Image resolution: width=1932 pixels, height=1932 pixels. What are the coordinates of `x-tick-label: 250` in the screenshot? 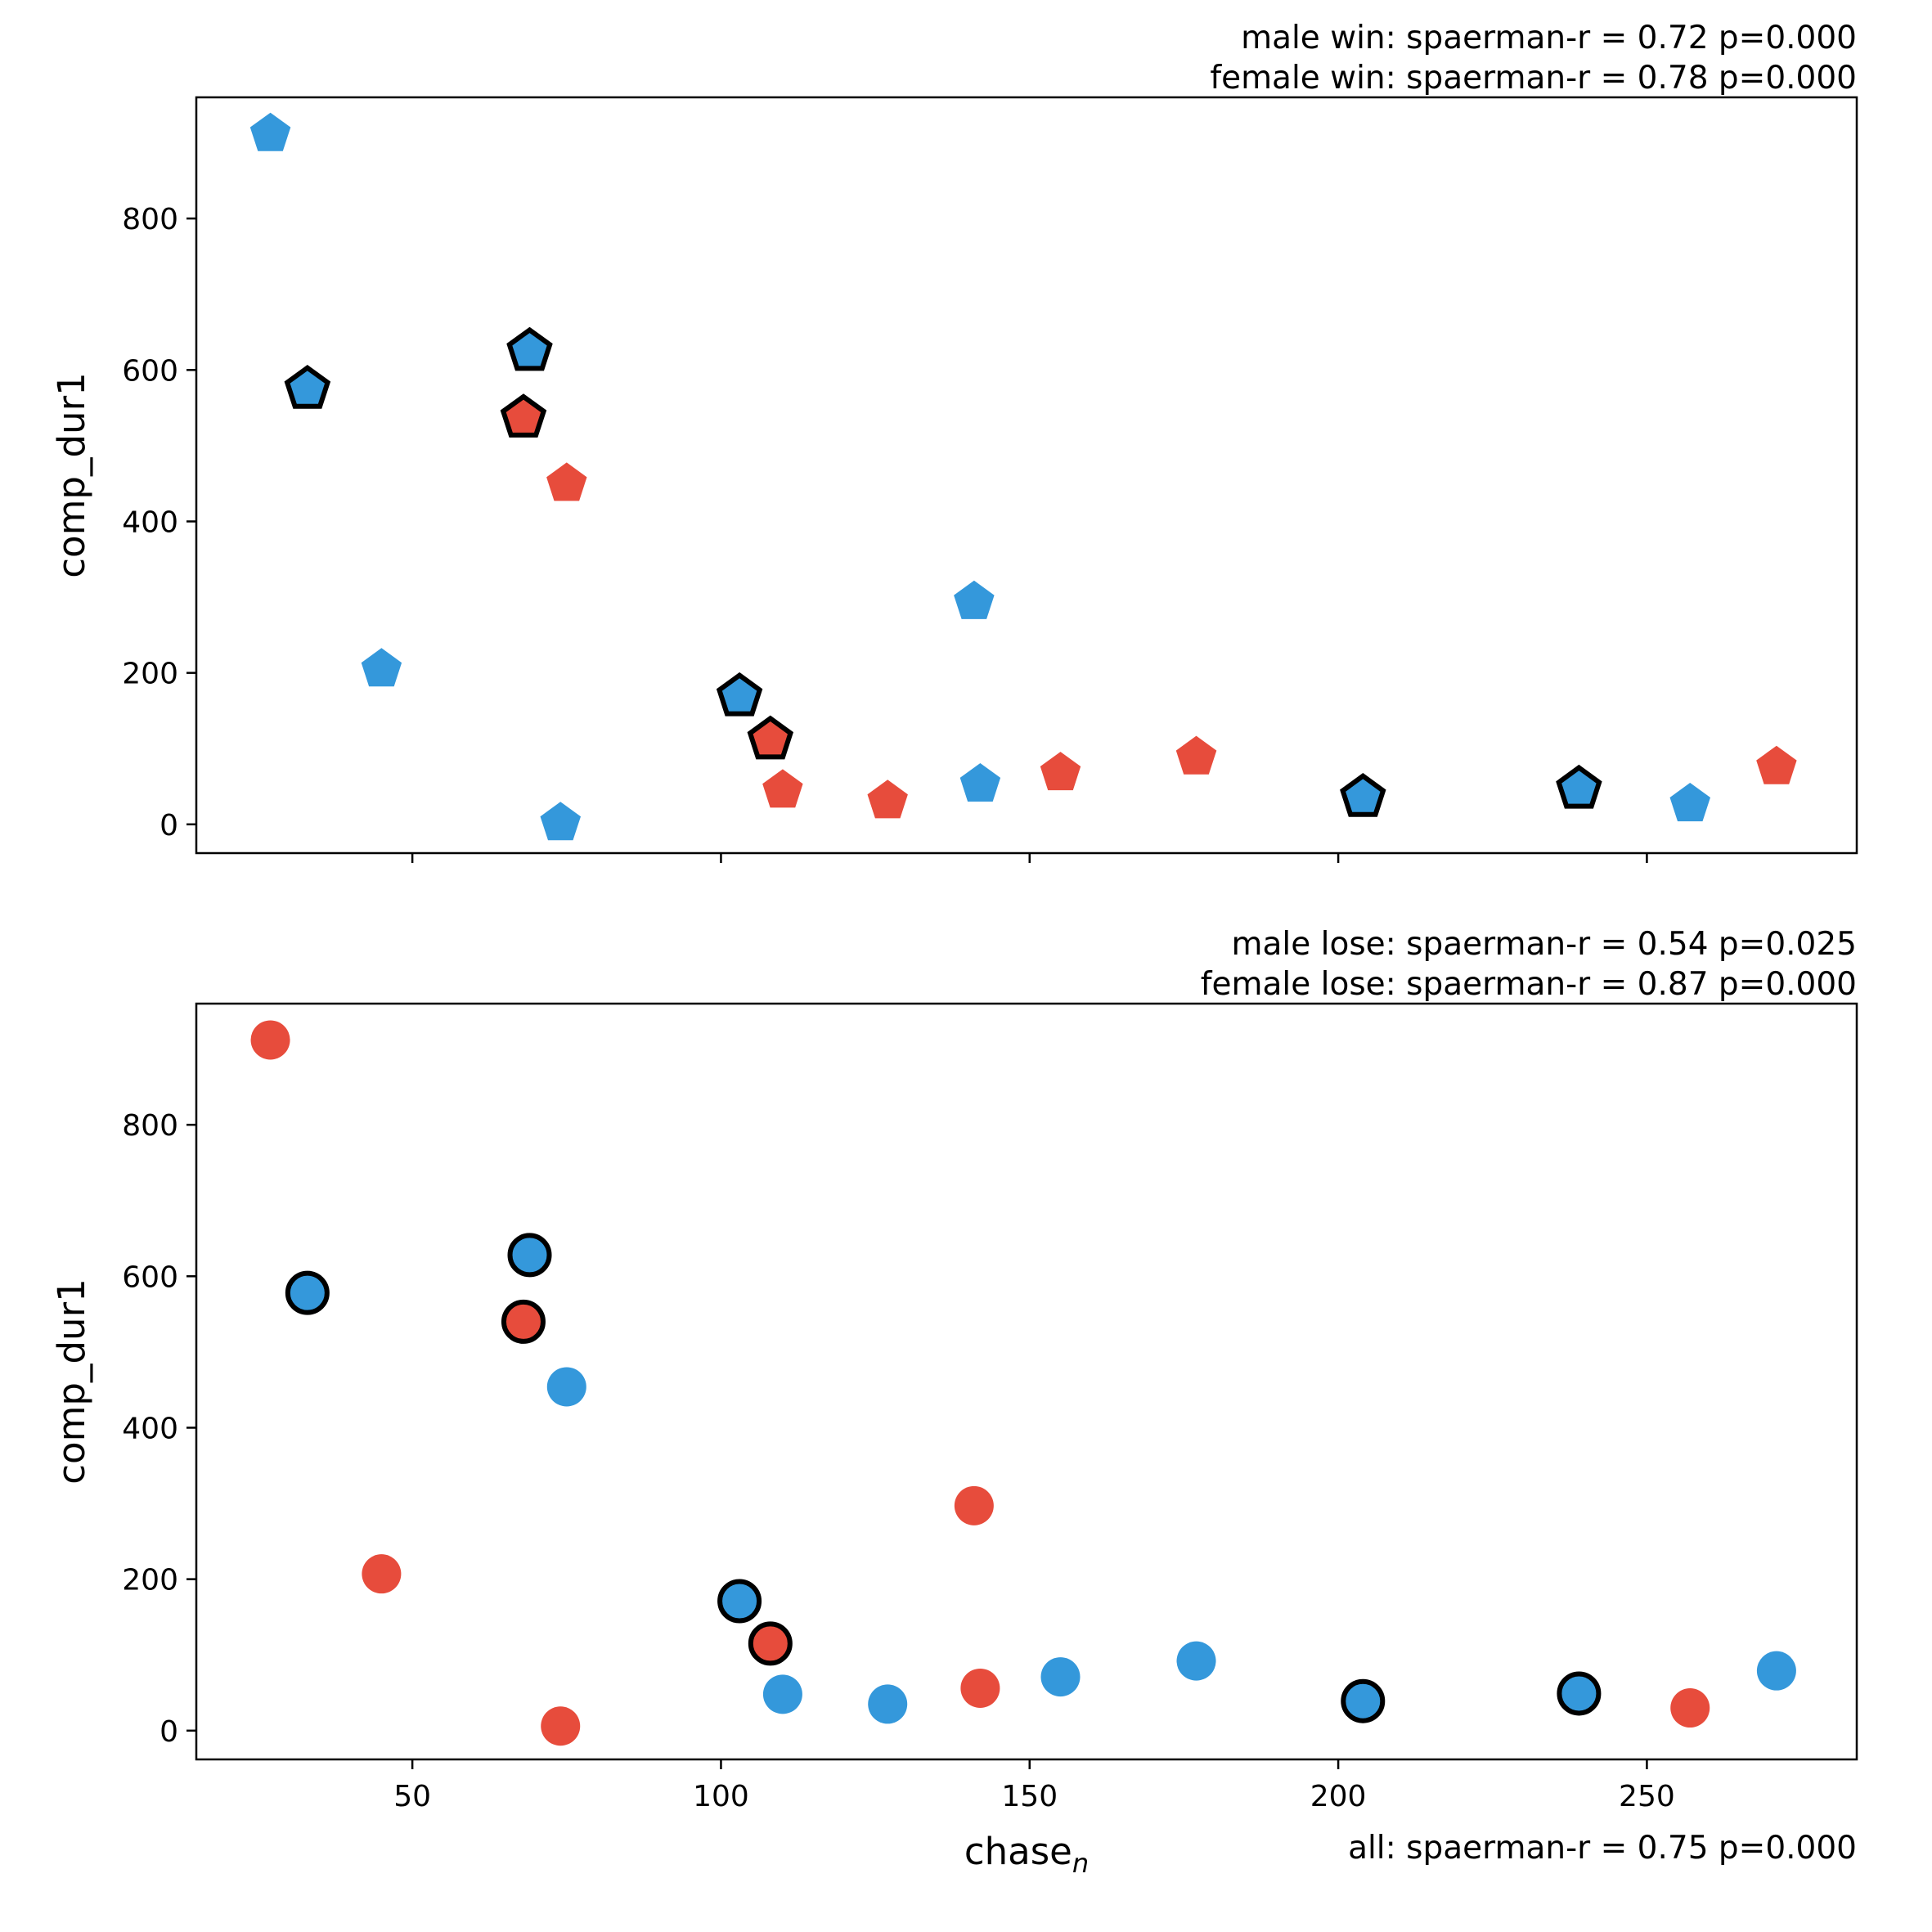 It's located at (1647, 1797).